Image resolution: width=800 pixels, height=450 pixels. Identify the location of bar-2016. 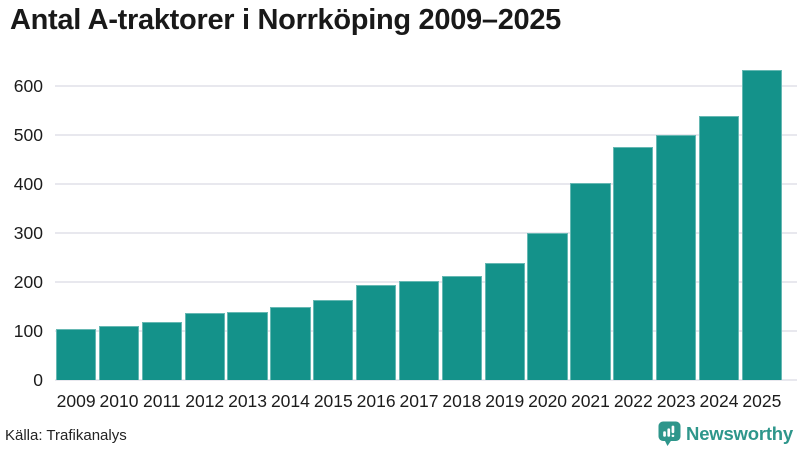
(376, 332).